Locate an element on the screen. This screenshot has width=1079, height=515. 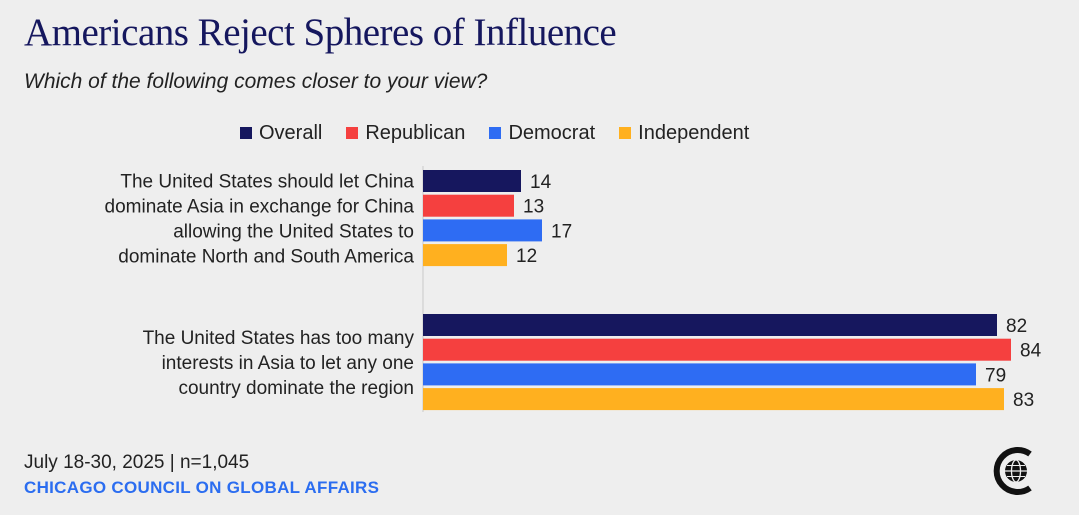
legend-label: Independent is located at coordinates (694, 132).